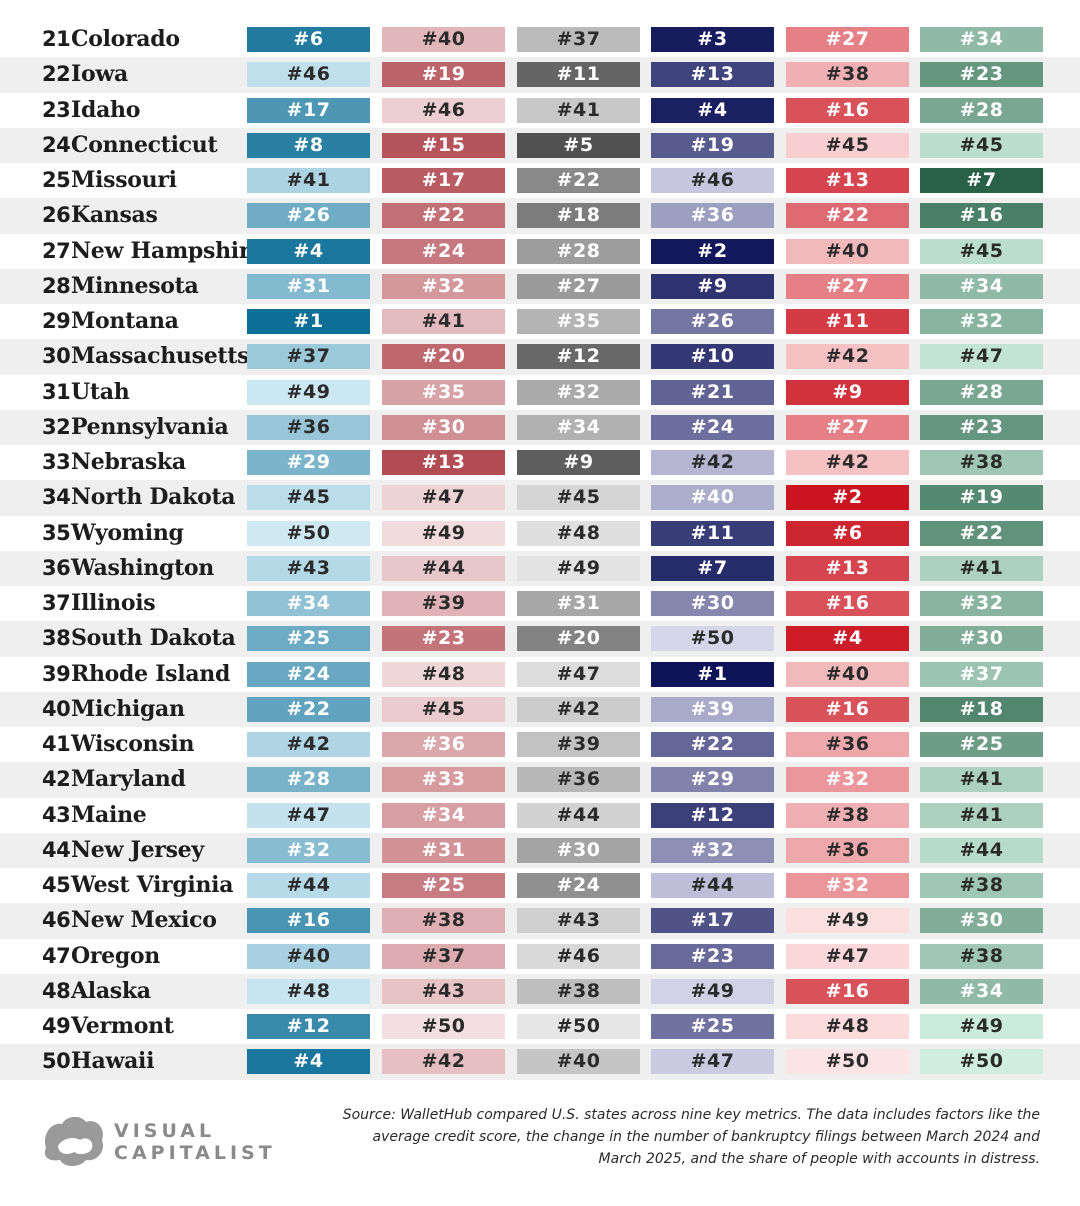  What do you see at coordinates (540, 780) in the screenshot?
I see `table-row: 42 Maryland #28 #33 #36 #29 #32 #41` at bounding box center [540, 780].